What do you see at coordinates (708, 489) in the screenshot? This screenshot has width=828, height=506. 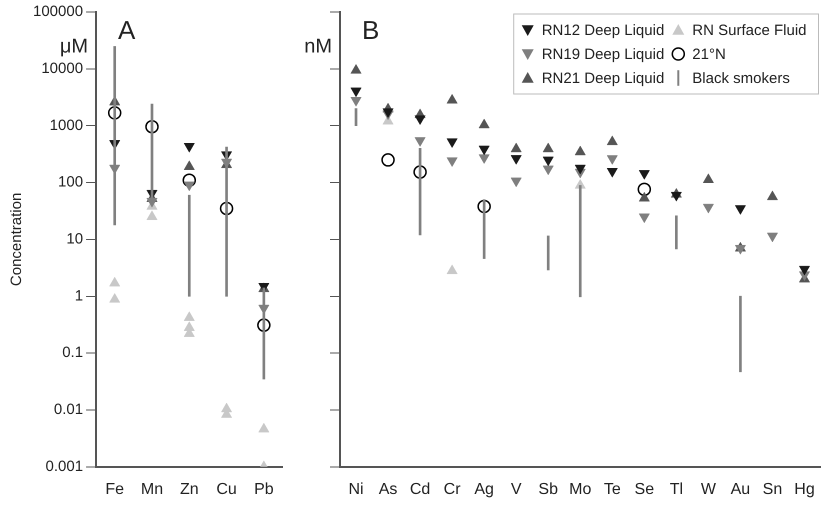 I see `x-tick-label: W` at bounding box center [708, 489].